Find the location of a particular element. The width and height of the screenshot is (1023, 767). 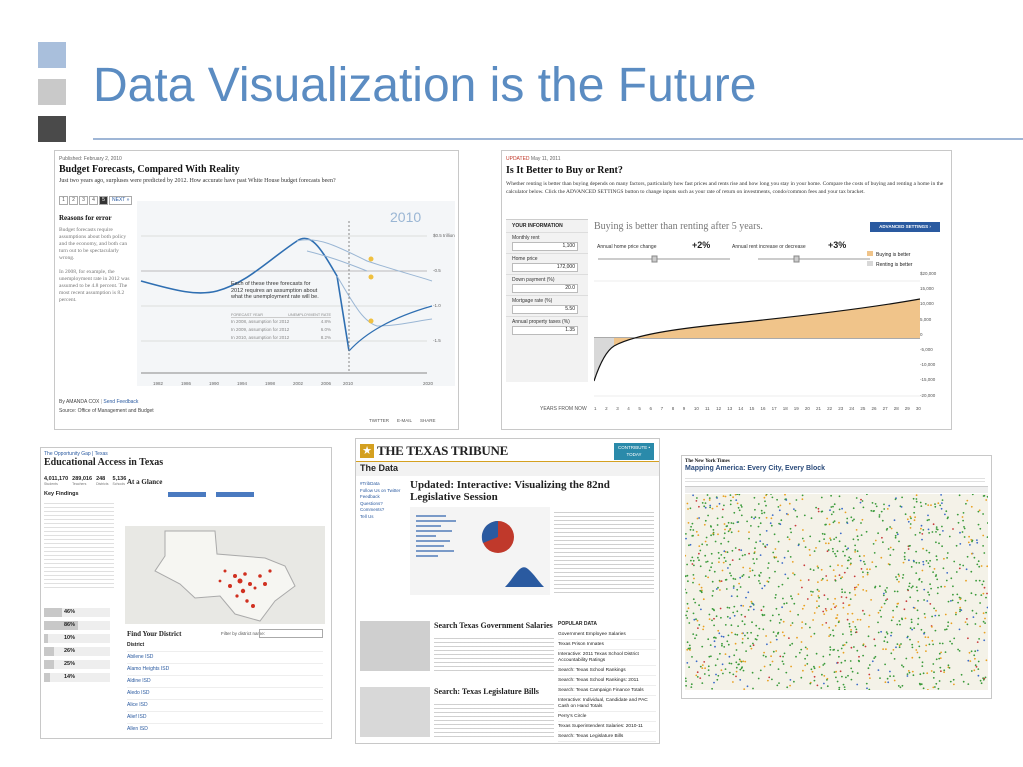

district-row: Allen ISD is located at coordinates (225, 729).